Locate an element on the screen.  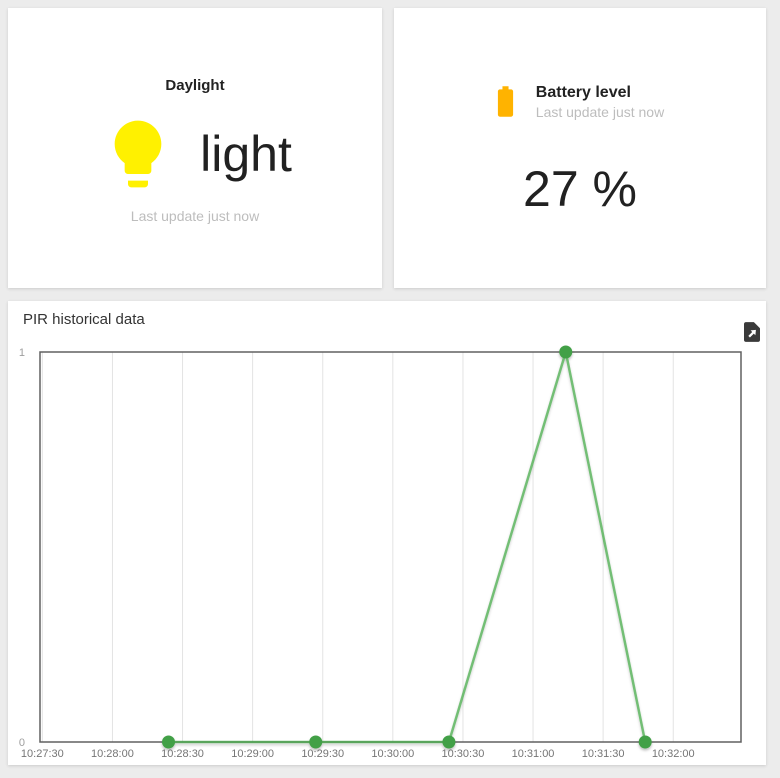
daylight-value: light is located at coordinates (246, 154).